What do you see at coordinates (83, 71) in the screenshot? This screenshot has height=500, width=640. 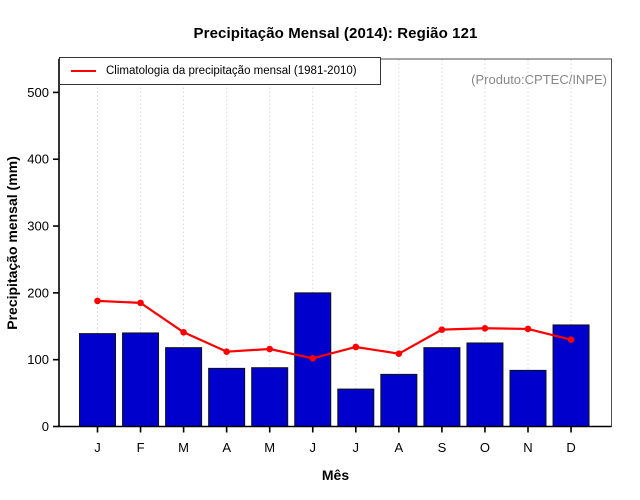 I see `legend-line-sample` at bounding box center [83, 71].